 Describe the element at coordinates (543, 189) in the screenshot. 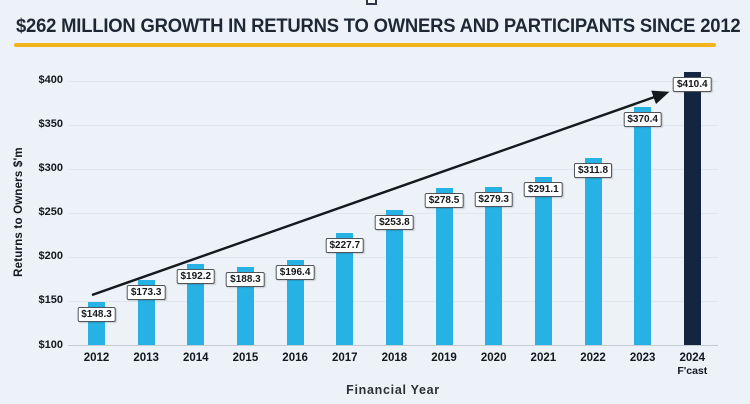

I see `bar-value-label: $291.1` at that location.